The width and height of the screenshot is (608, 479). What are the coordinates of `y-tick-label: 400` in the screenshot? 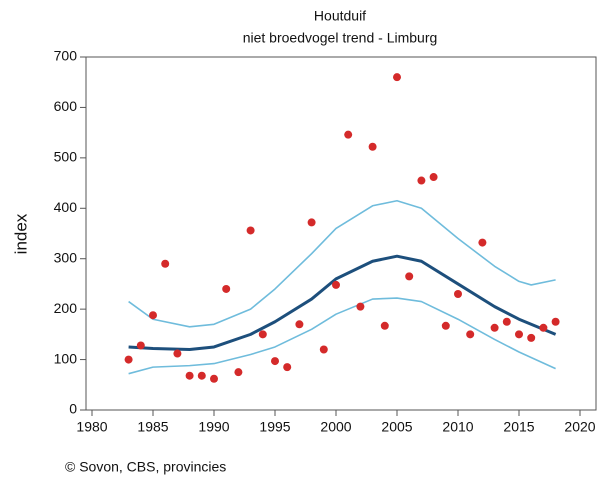 It's located at (66, 207).